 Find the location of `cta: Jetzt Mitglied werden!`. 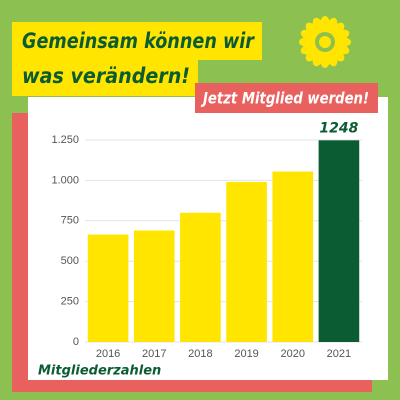

cta: Jetzt Mitglied werden! is located at coordinates (285, 98).